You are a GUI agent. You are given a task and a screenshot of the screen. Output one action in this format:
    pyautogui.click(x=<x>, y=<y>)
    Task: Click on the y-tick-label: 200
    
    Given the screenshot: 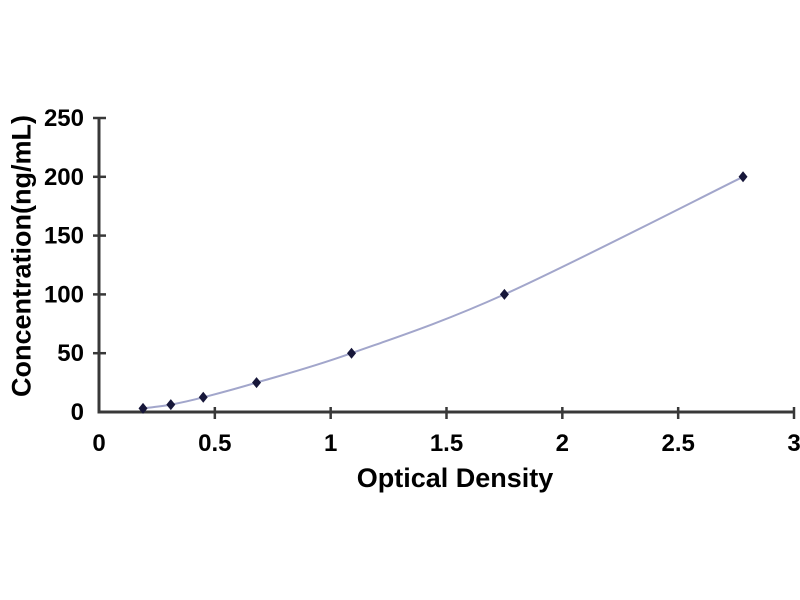 What is the action you would take?
    pyautogui.click(x=64, y=177)
    